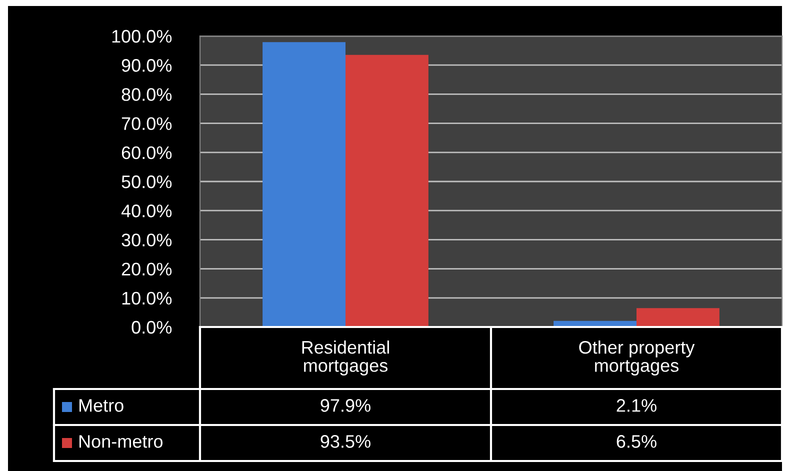  Describe the element at coordinates (147, 153) in the screenshot. I see `y-tick-label: 60.0%` at that location.